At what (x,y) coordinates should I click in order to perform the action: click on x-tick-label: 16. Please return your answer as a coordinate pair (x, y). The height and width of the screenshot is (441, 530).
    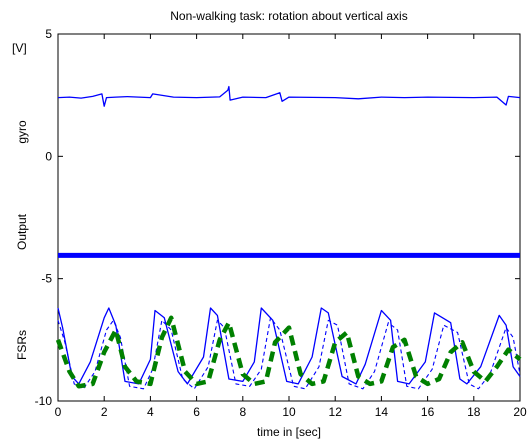
    Looking at the image, I should click on (428, 412).